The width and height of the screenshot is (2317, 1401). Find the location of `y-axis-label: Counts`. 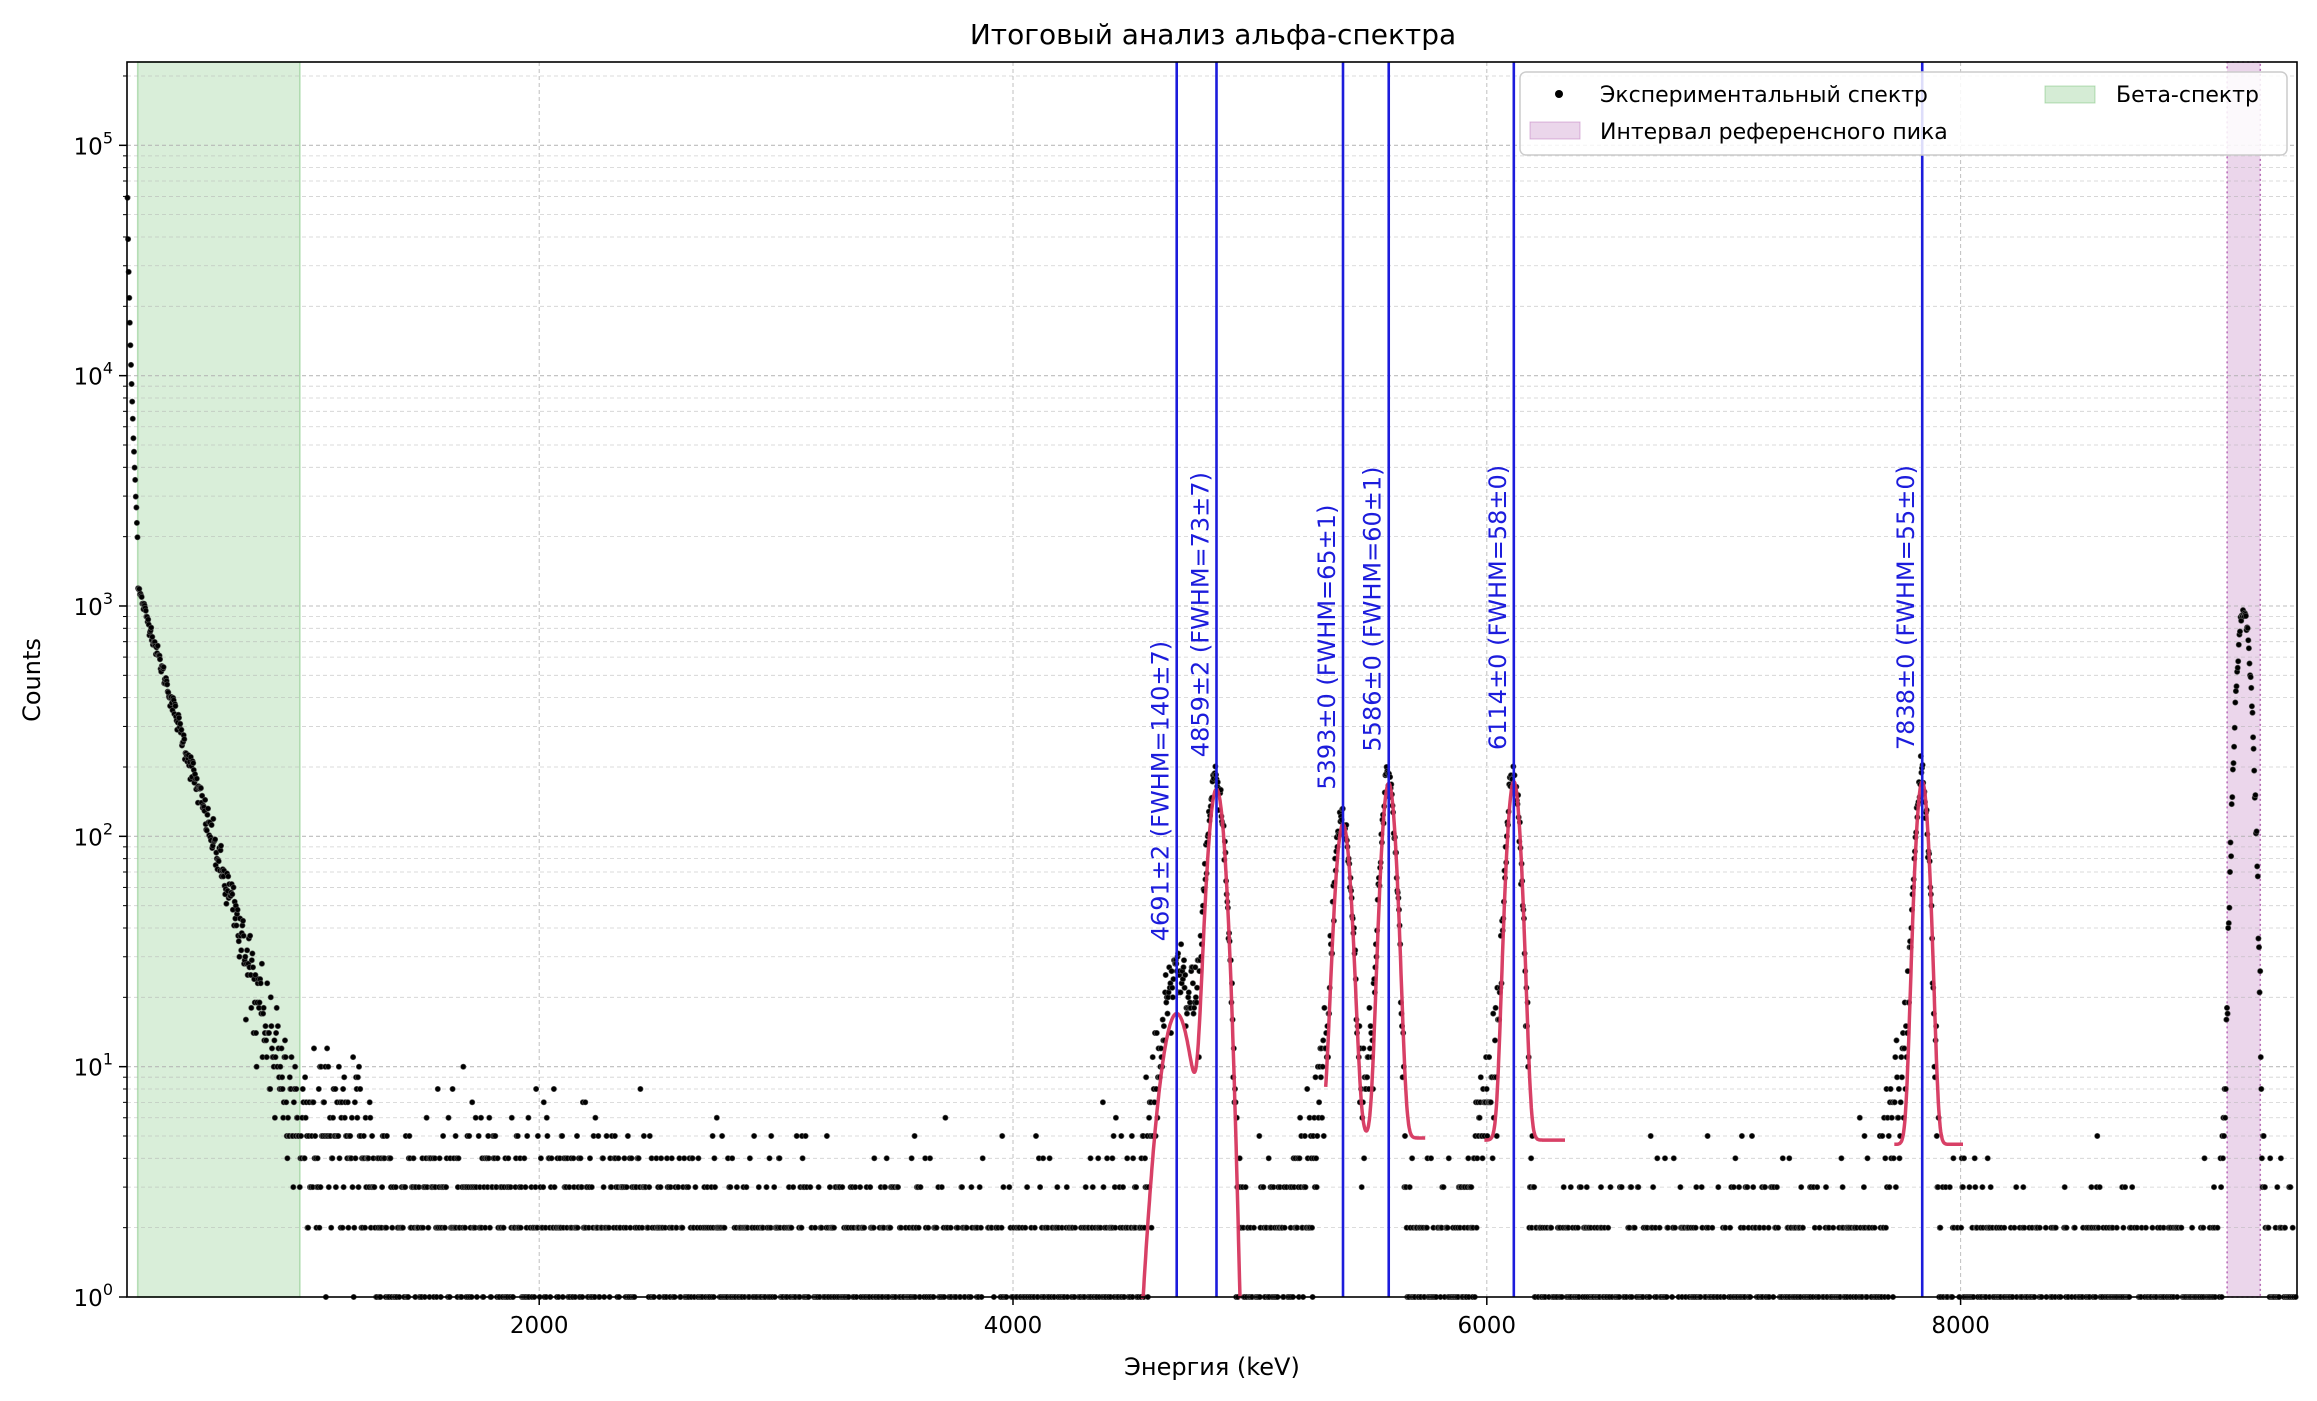

y-axis-label: Counts is located at coordinates (32, 680).